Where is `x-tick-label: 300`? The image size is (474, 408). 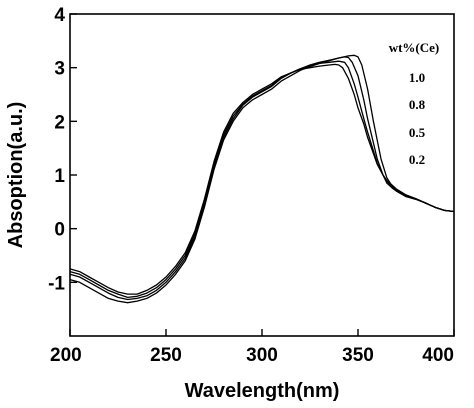 x-tick-label: 300 is located at coordinates (262, 355).